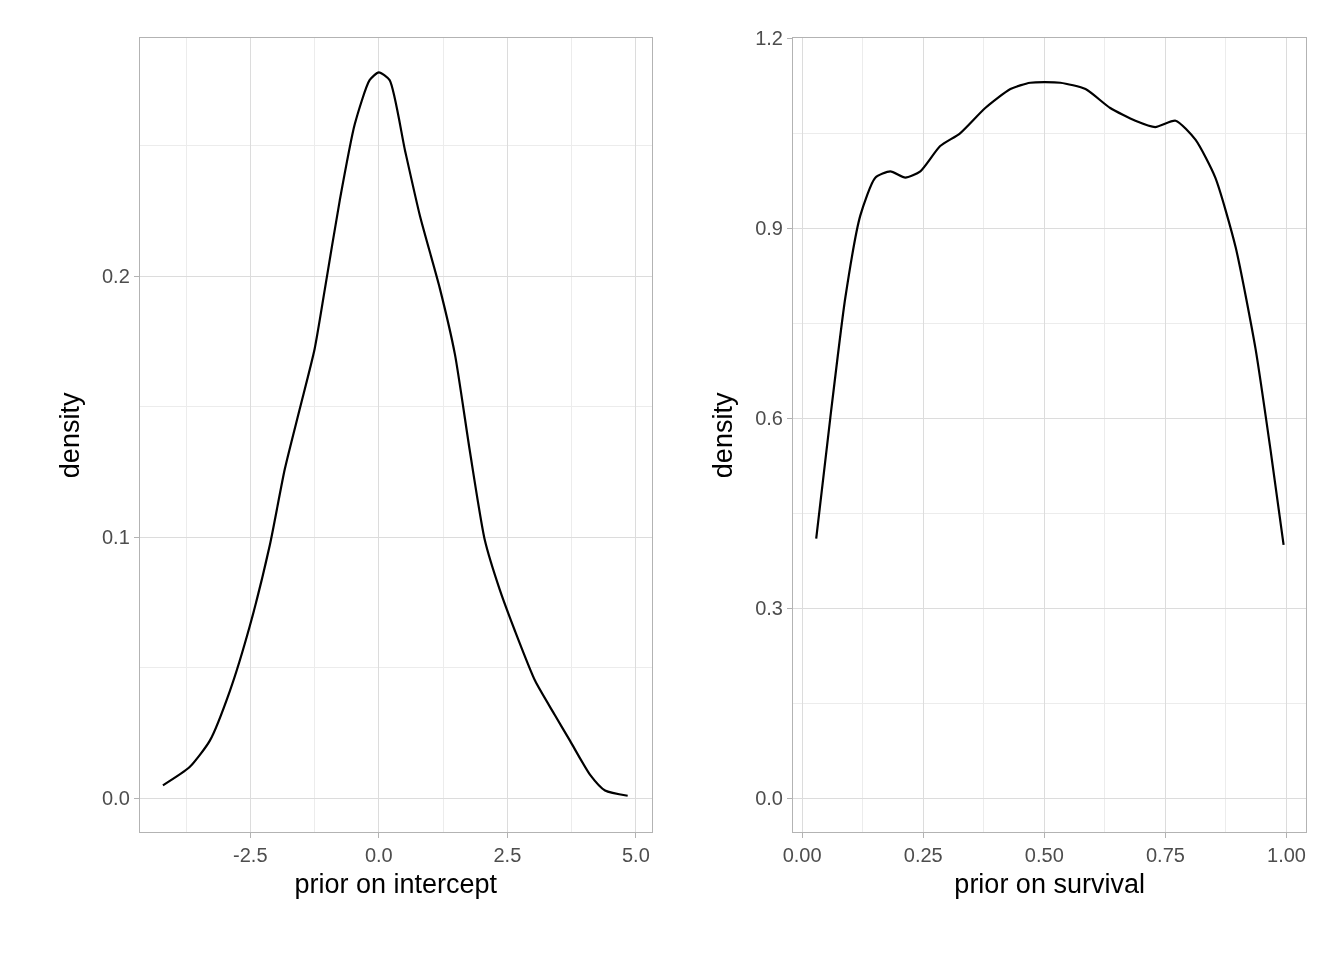 Image resolution: width=1344 pixels, height=960 pixels. What do you see at coordinates (396, 883) in the screenshot?
I see `x-axis-title: prior on intercept` at bounding box center [396, 883].